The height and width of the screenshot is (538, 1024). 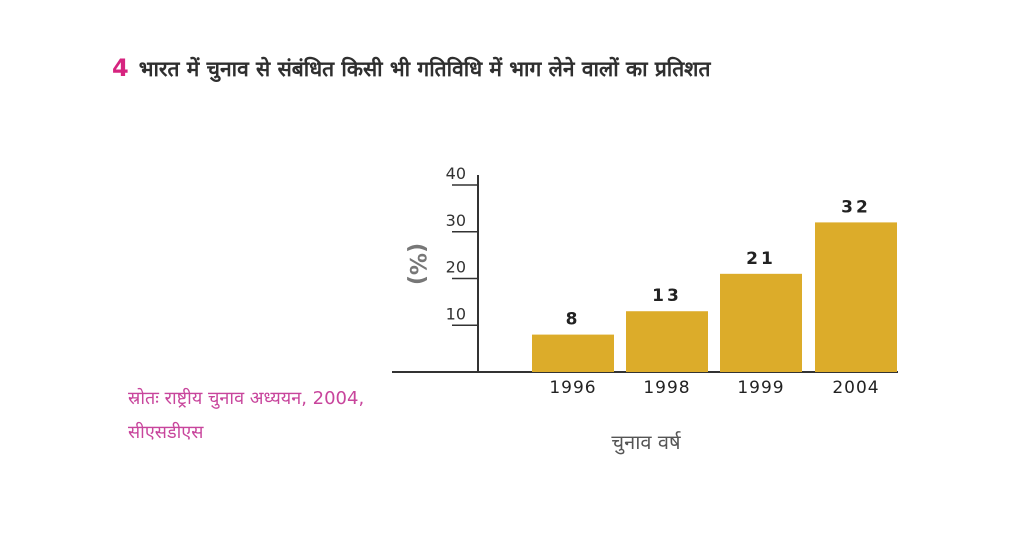 What do you see at coordinates (456, 173) in the screenshot?
I see `y-tick-label: 40` at bounding box center [456, 173].